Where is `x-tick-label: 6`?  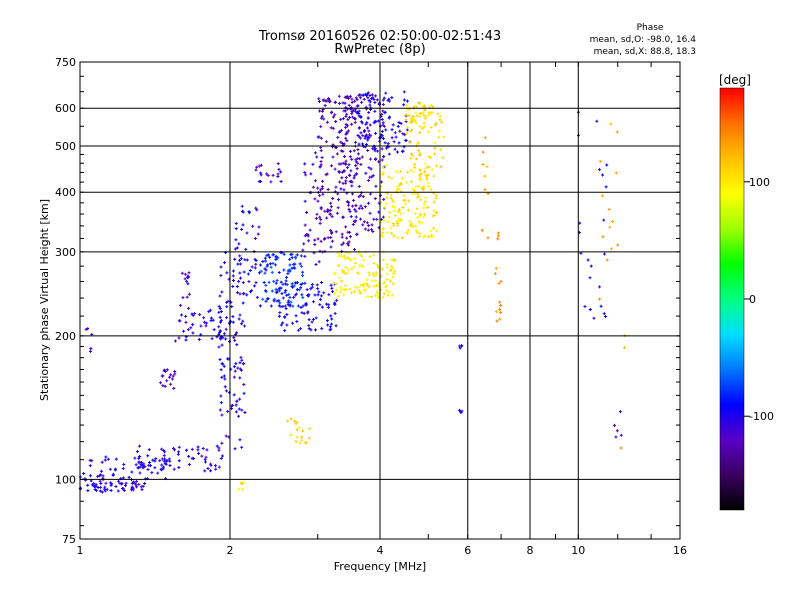 x-tick-label: 6 is located at coordinates (467, 550).